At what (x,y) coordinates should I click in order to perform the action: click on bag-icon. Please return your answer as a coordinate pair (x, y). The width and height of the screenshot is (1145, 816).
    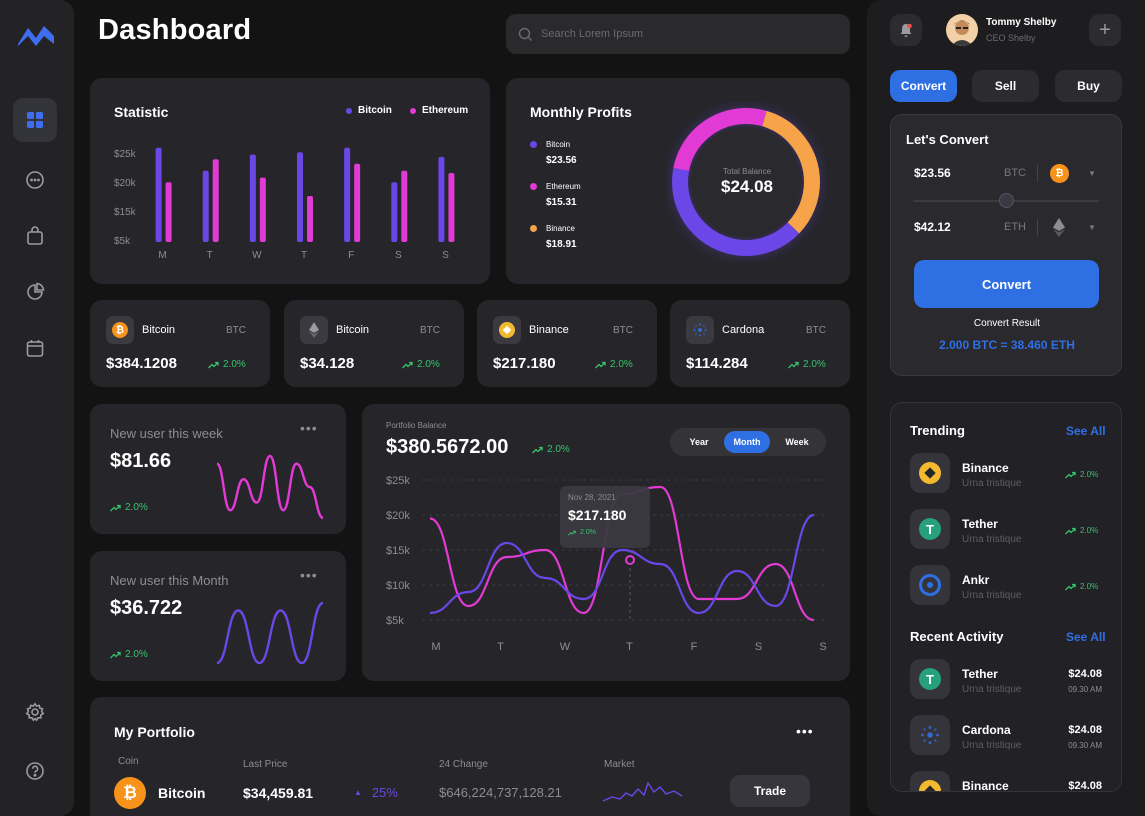
    Looking at the image, I should click on (35, 235).